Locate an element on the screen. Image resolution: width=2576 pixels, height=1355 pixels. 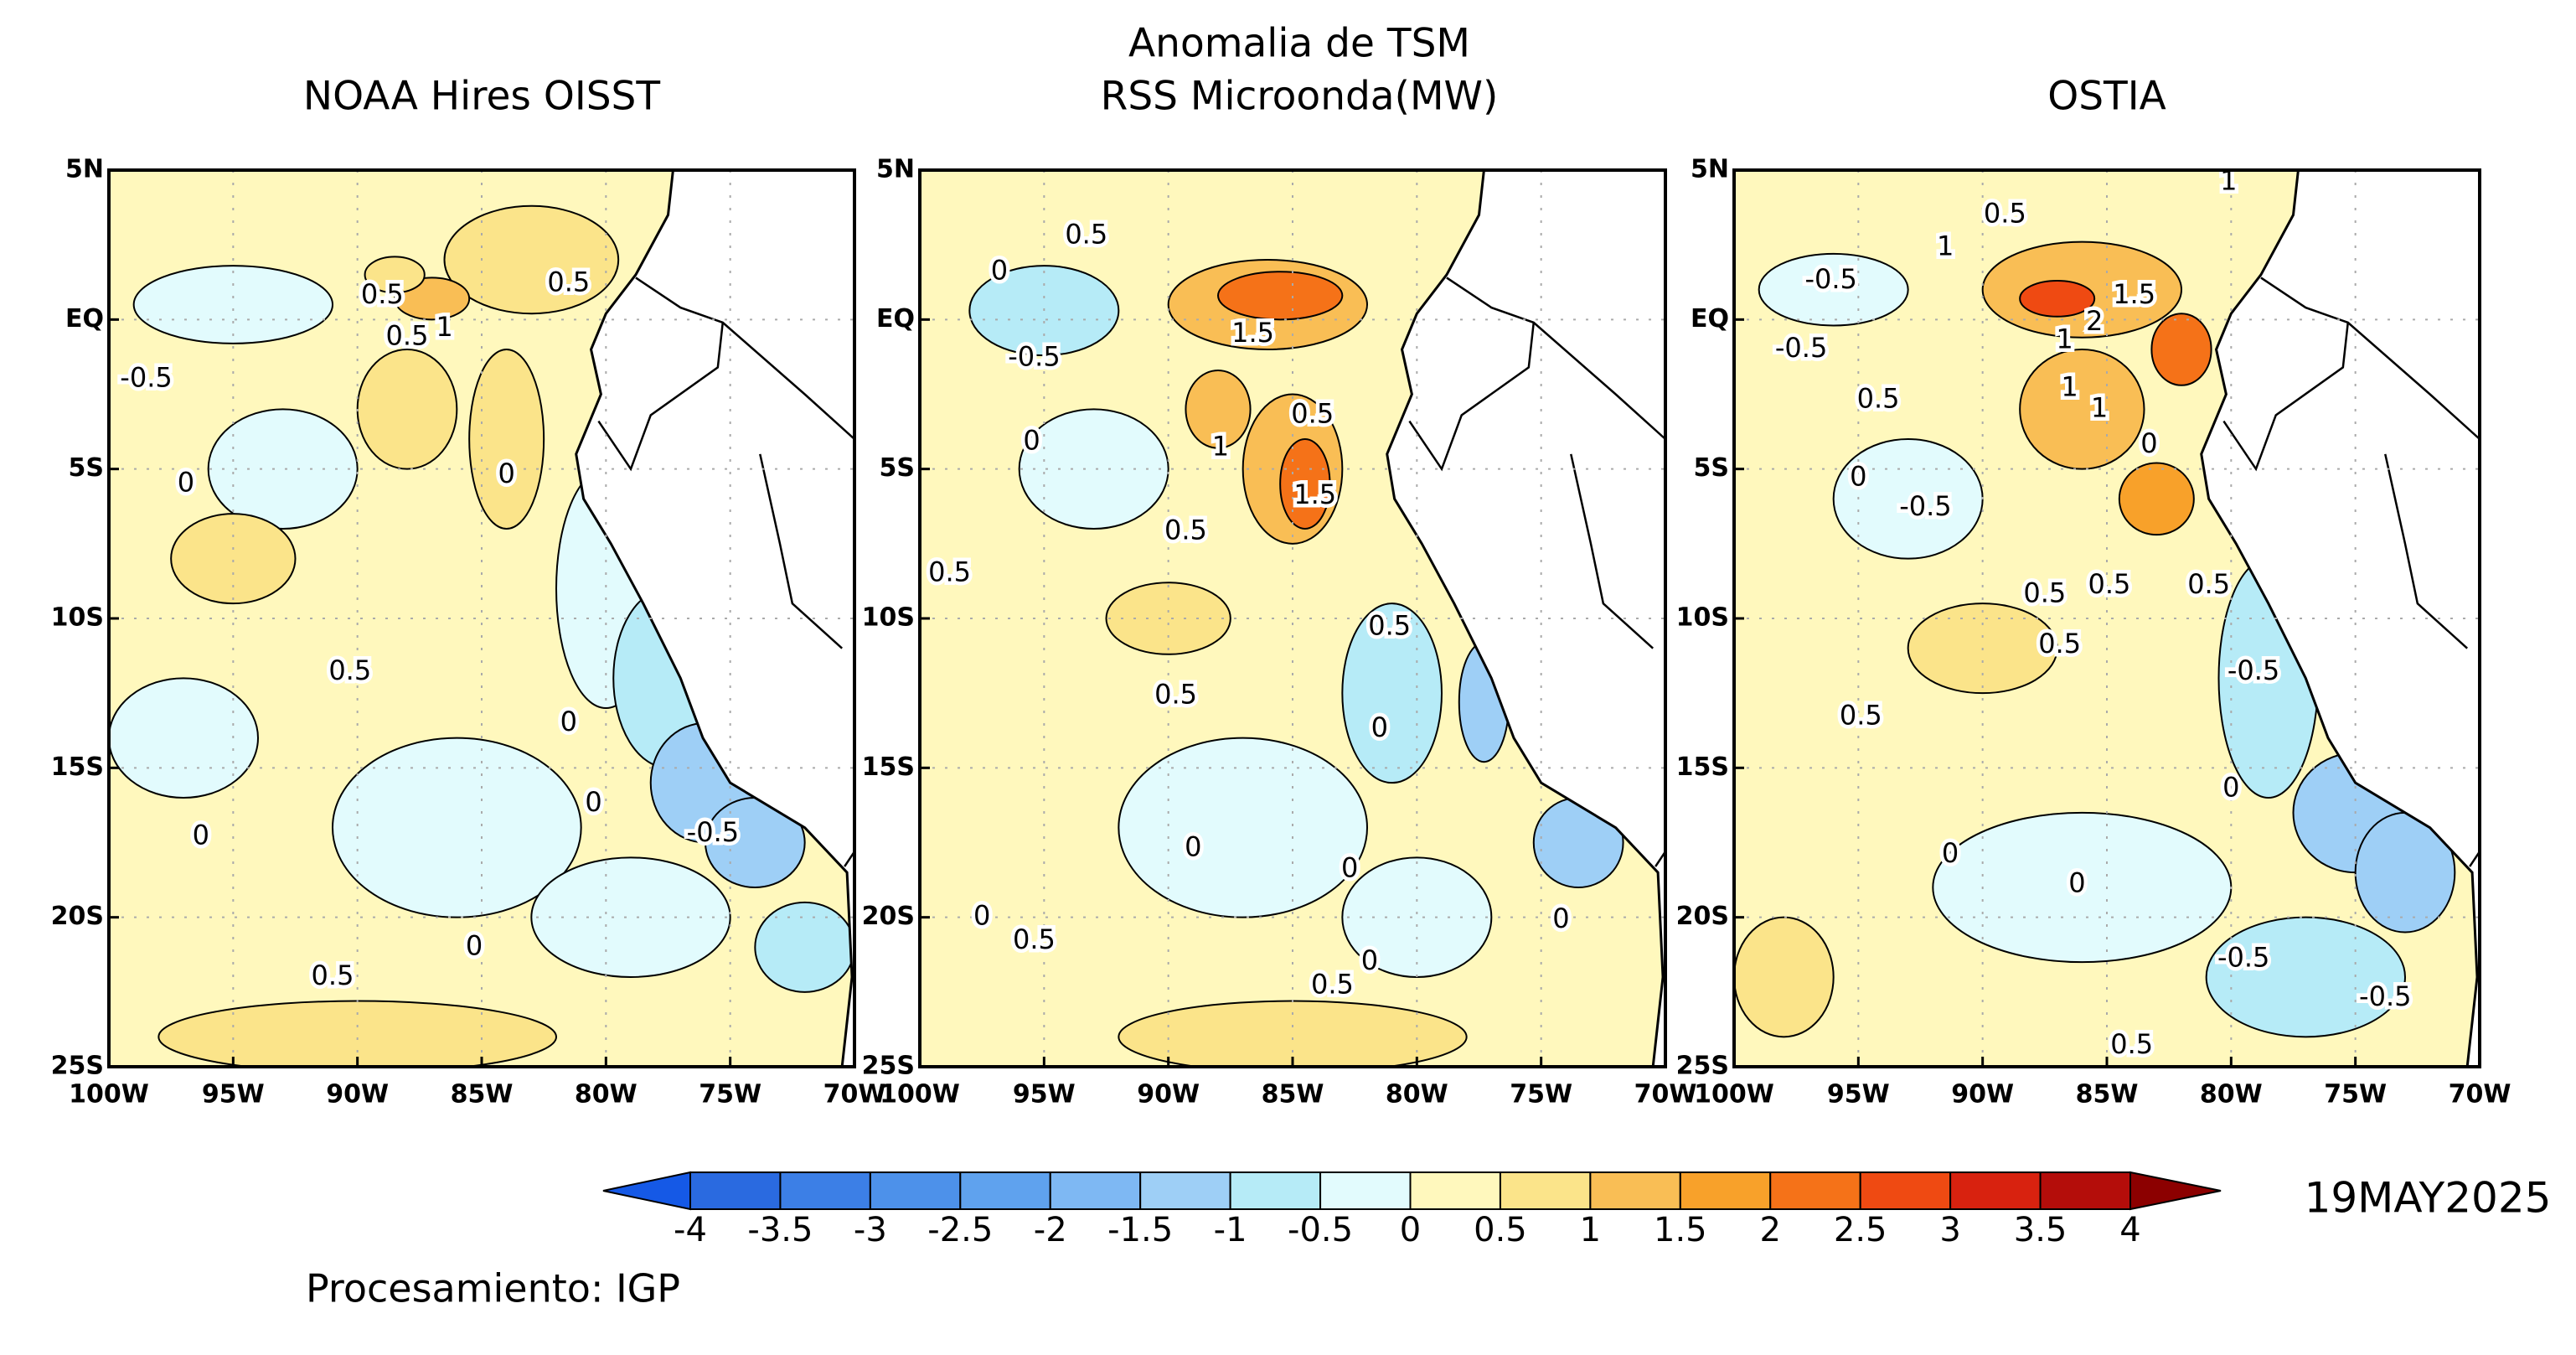
credit: Procesamiento: IGP is located at coordinates (493, 1288).